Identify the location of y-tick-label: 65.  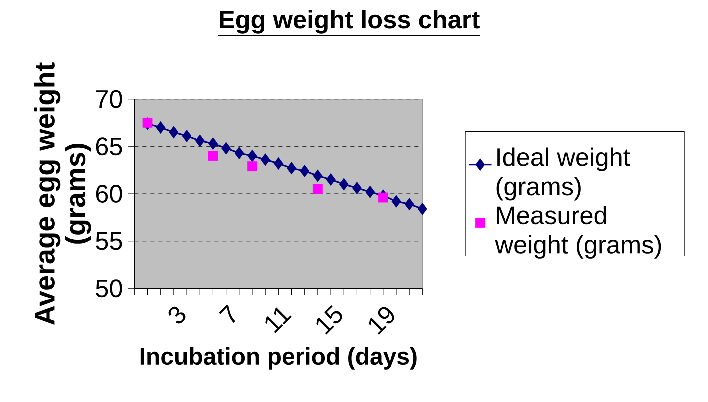
(109, 147).